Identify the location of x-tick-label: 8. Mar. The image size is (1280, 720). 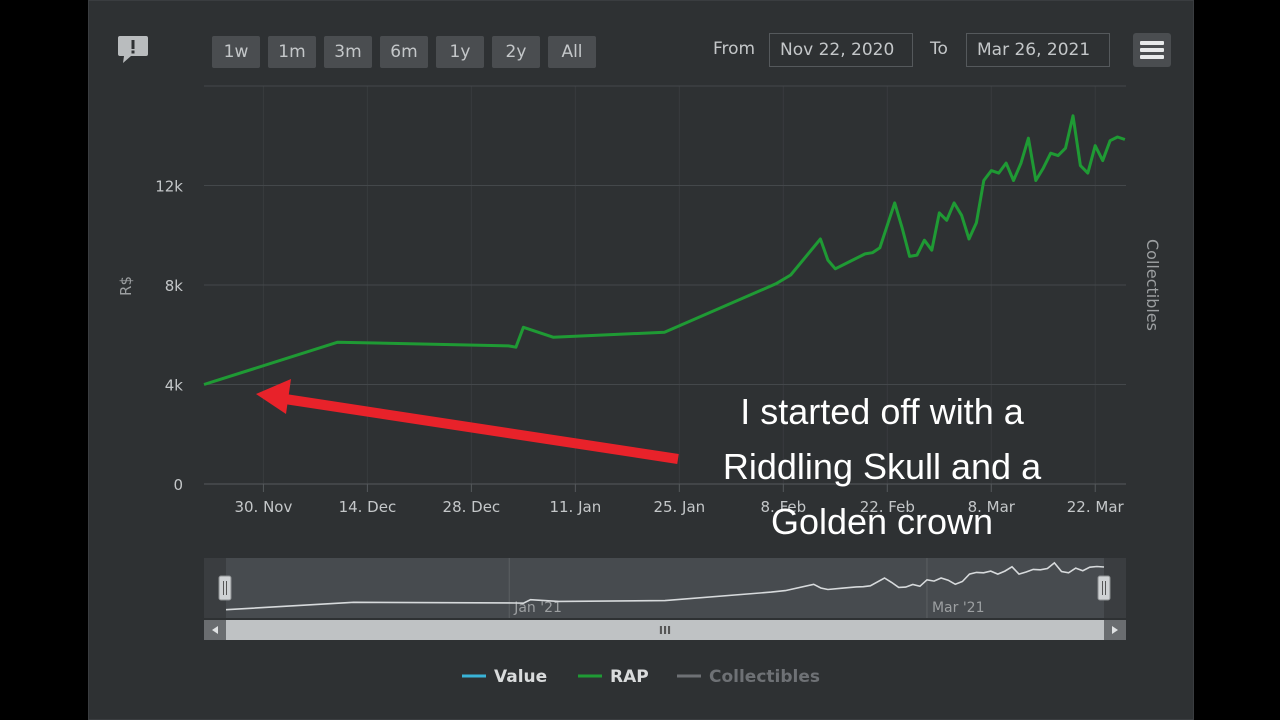
(992, 507).